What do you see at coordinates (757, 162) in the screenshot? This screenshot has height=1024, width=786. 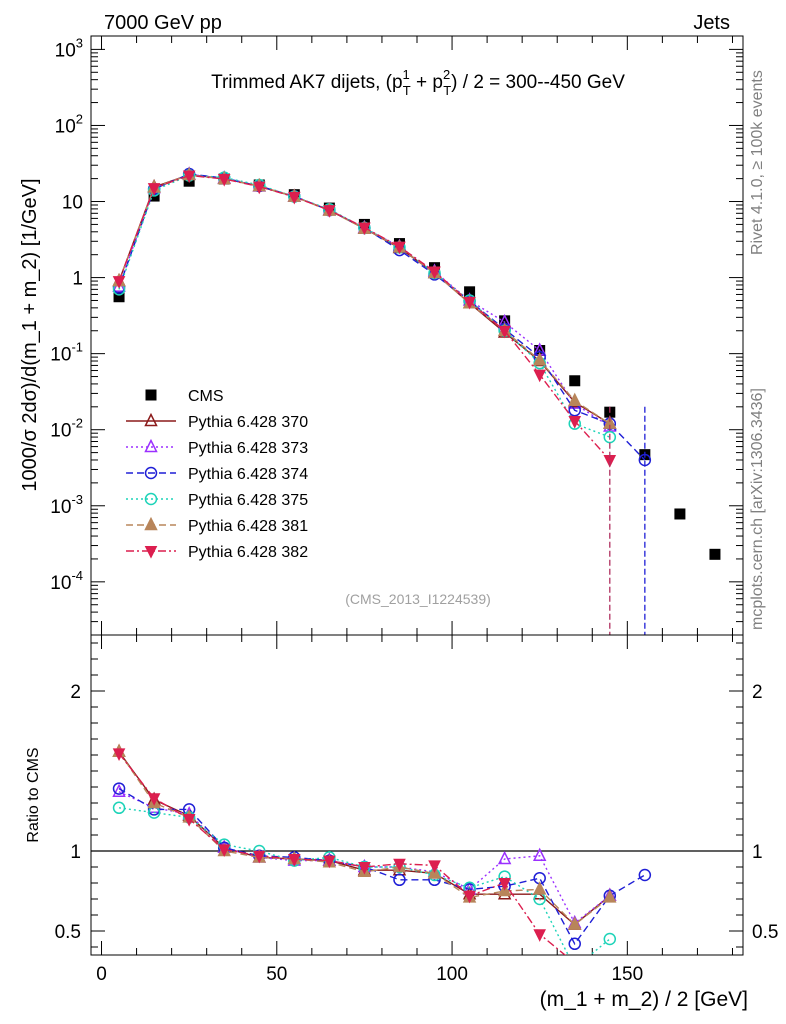 I see `rivet-version-label: Rivet 4.1.0, ≥ 100k events` at bounding box center [757, 162].